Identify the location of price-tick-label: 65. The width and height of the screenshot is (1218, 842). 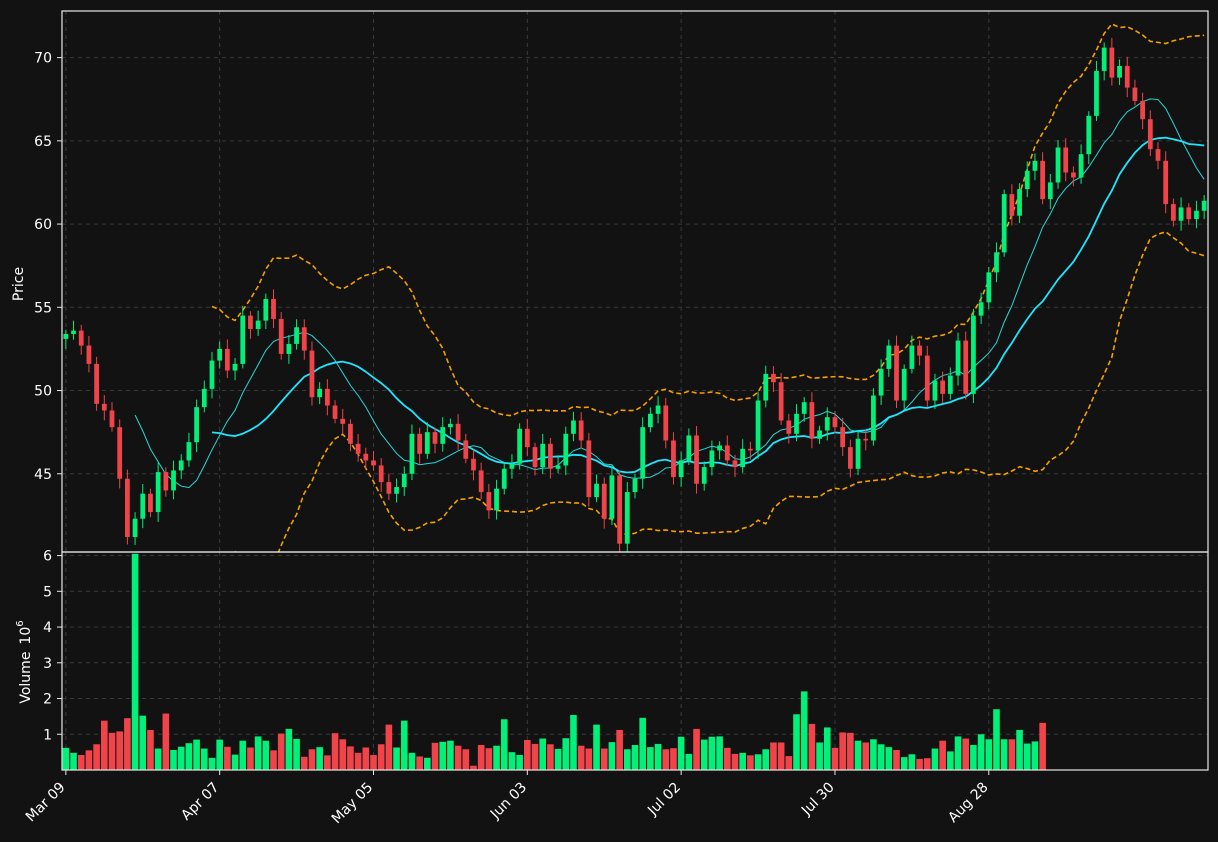
(43, 142).